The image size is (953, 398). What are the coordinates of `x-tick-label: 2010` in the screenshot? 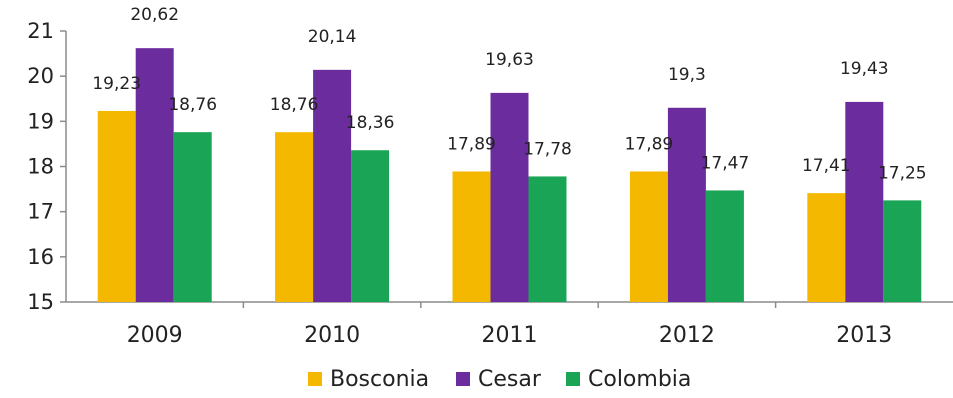 It's located at (332, 335).